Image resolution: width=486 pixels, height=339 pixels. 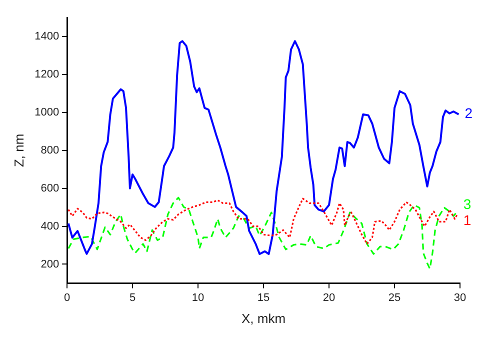 What do you see at coordinates (47, 74) in the screenshot?
I see `y-tick-label: 1200` at bounding box center [47, 74].